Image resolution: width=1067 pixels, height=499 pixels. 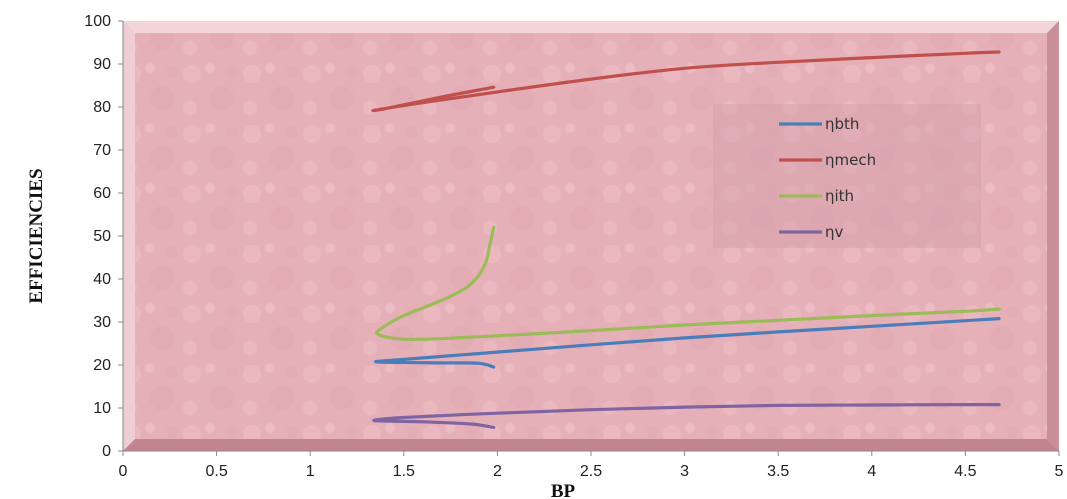 I want to click on series-ith-line, so click(x=688, y=283).